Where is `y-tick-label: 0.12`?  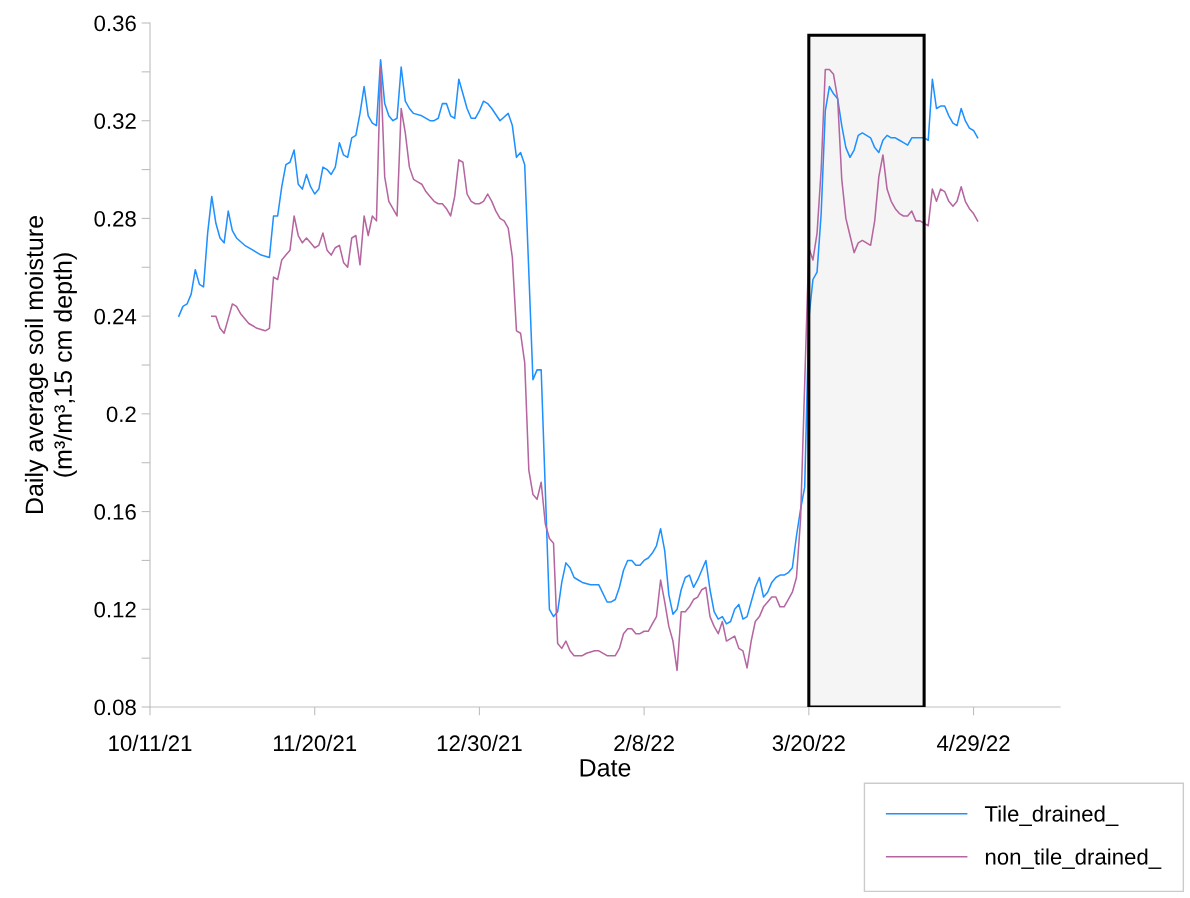 y-tick-label: 0.12 is located at coordinates (115, 609).